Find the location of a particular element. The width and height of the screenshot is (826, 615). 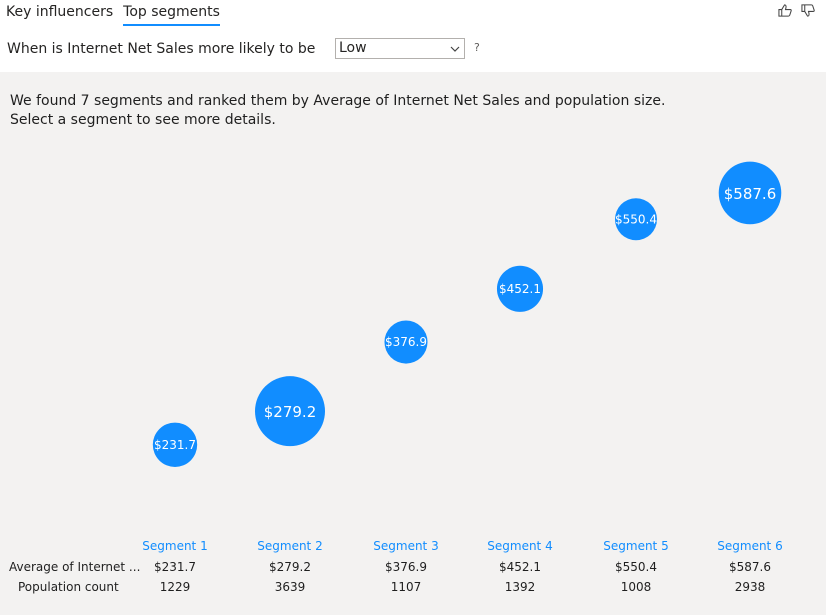

segment-bubble-label-1: $231.7 is located at coordinates (175, 445).